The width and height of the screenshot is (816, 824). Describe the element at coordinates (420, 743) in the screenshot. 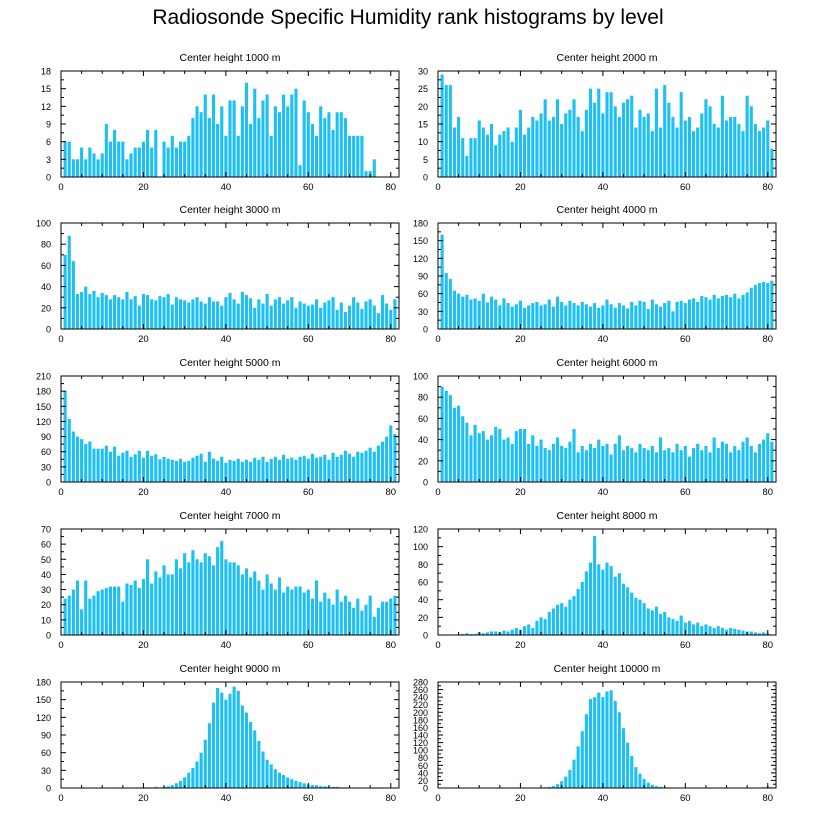

I see `y-tick-label: 120` at that location.